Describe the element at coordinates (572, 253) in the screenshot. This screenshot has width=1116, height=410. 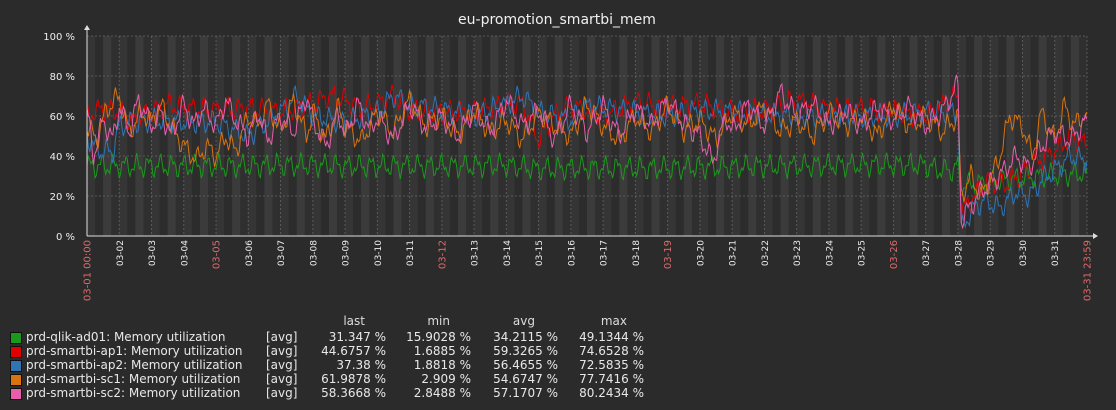
I see `x-tick-label: 03-16` at that location.